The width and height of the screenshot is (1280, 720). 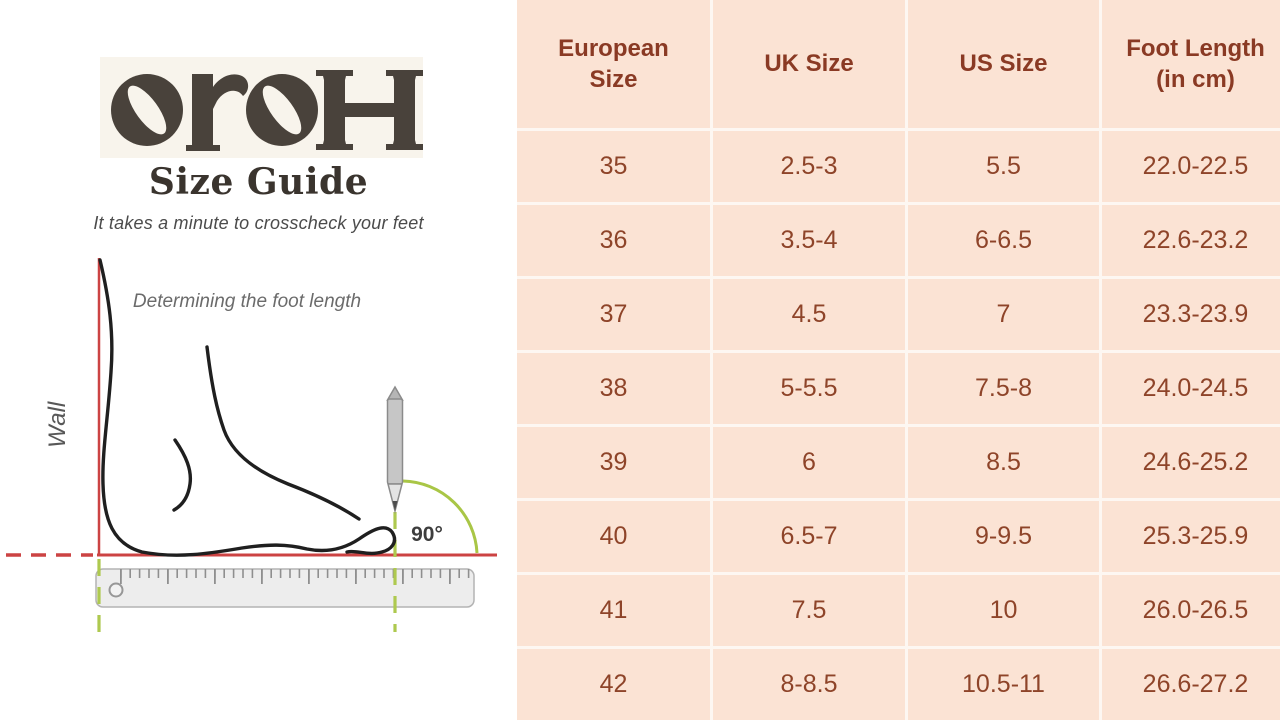 What do you see at coordinates (1191, 684) in the screenshot?
I see `cell-foot-length: 26.6-27.2` at bounding box center [1191, 684].